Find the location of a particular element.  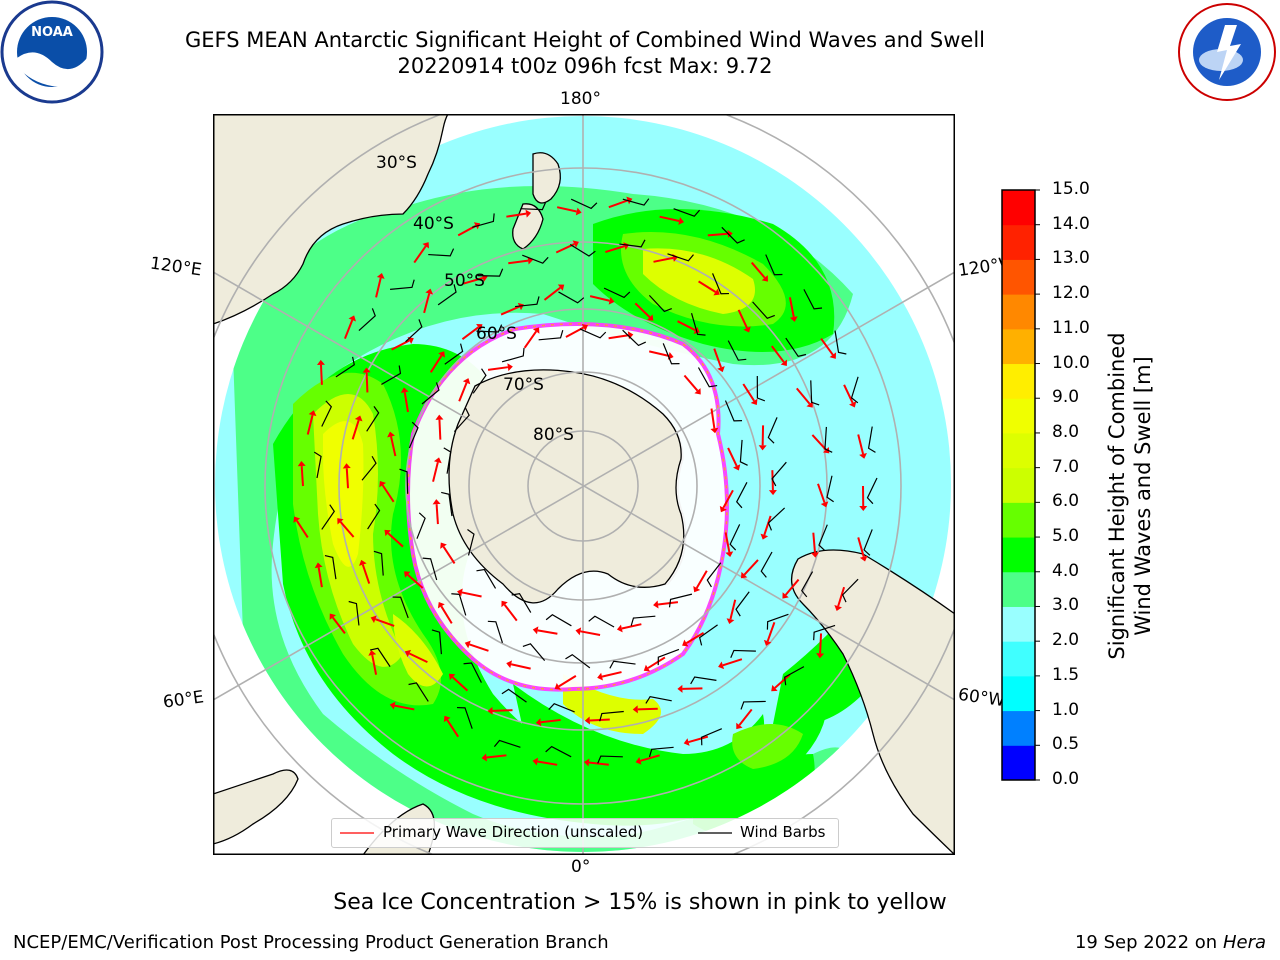

colorbar-tick-label: 1.0 is located at coordinates (1066, 709).